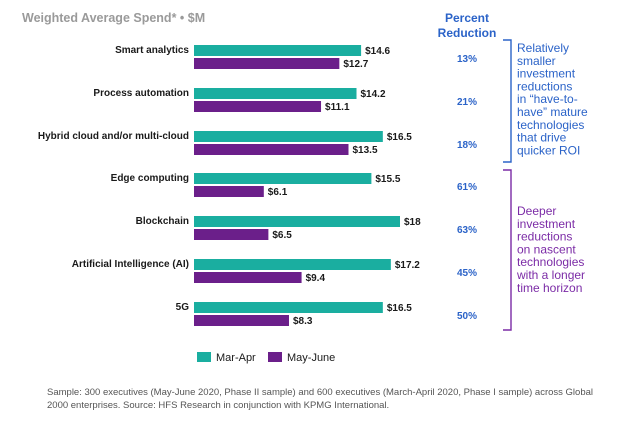 This screenshot has height=433, width=634. Describe the element at coordinates (236, 358) in the screenshot. I see `legend-label: Mar-Apr` at that location.